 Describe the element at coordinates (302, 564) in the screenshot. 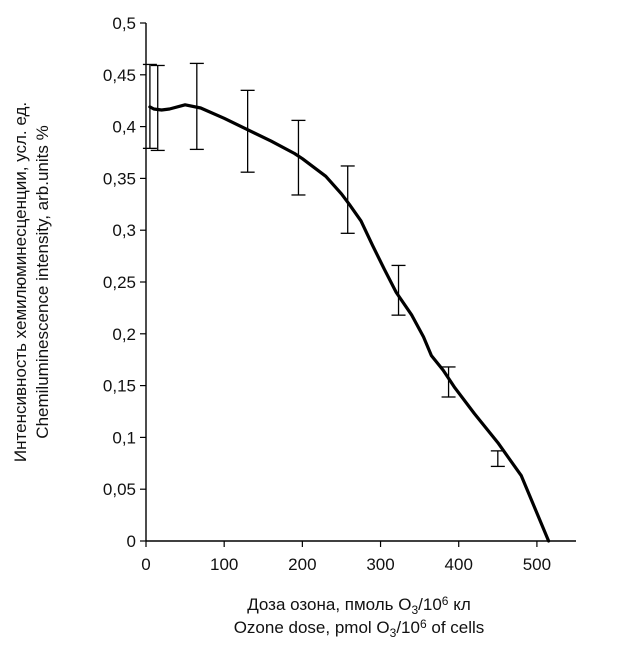

I see `x-tick-label: 200` at that location.